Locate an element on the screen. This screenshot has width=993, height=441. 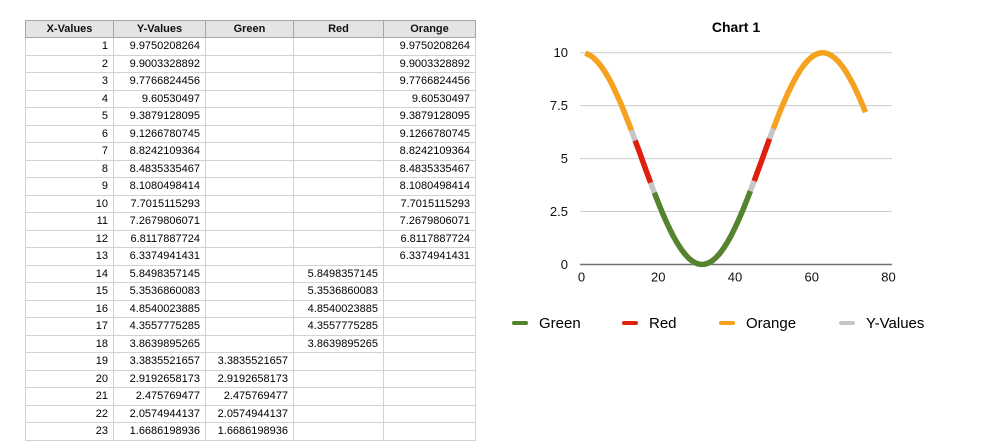
legend-item-orange: Orange is located at coordinates (757, 323).